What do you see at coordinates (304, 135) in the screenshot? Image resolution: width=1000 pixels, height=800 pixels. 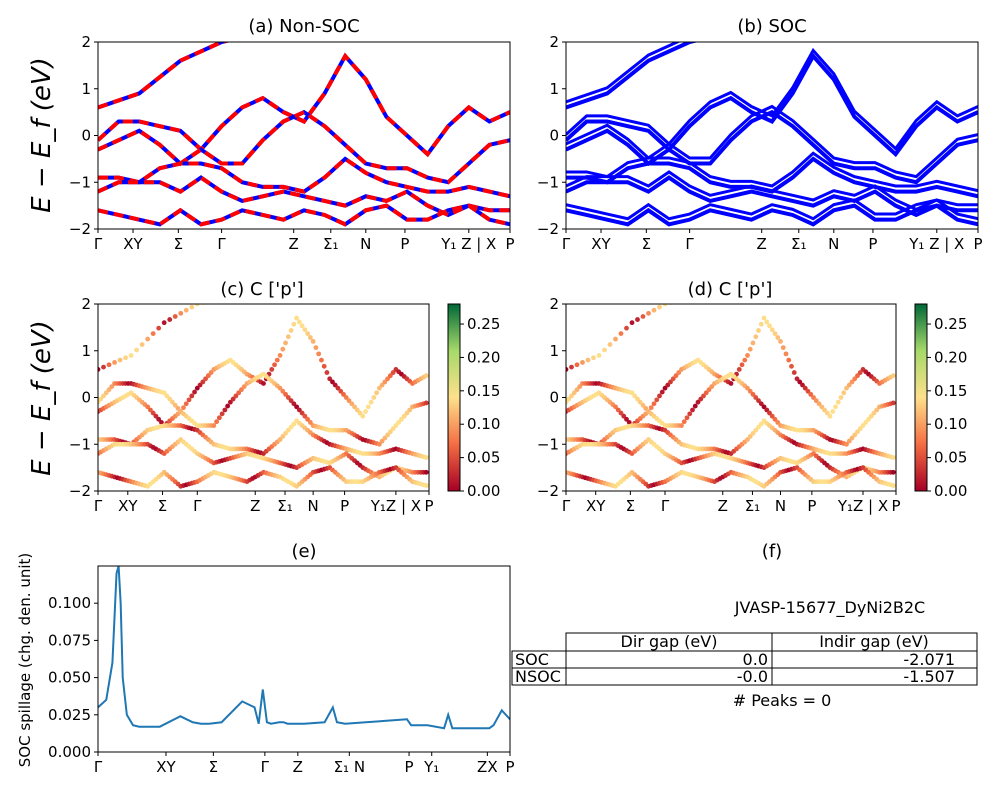 I see `panel-a-frame` at bounding box center [304, 135].